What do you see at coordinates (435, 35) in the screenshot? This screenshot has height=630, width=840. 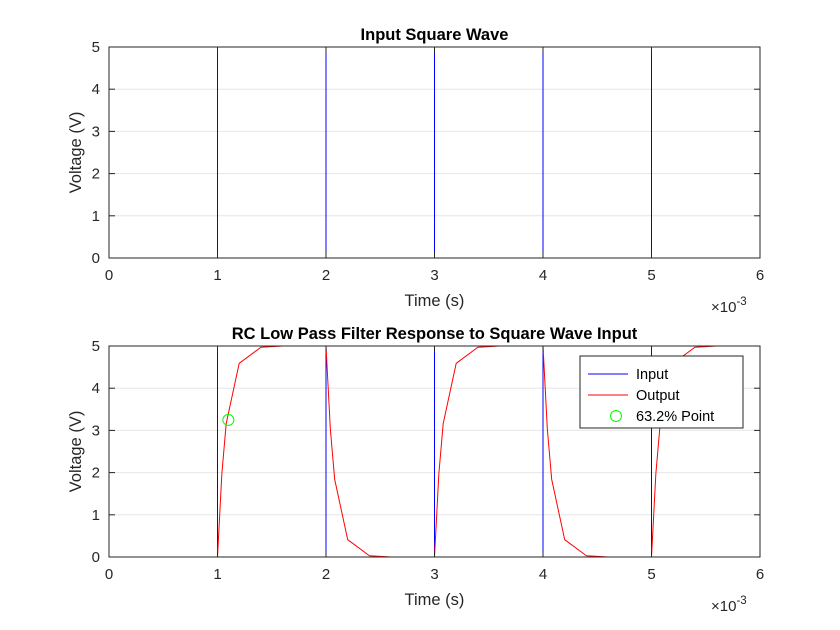 I see `chart-title: Input Square Wave` at bounding box center [435, 35].